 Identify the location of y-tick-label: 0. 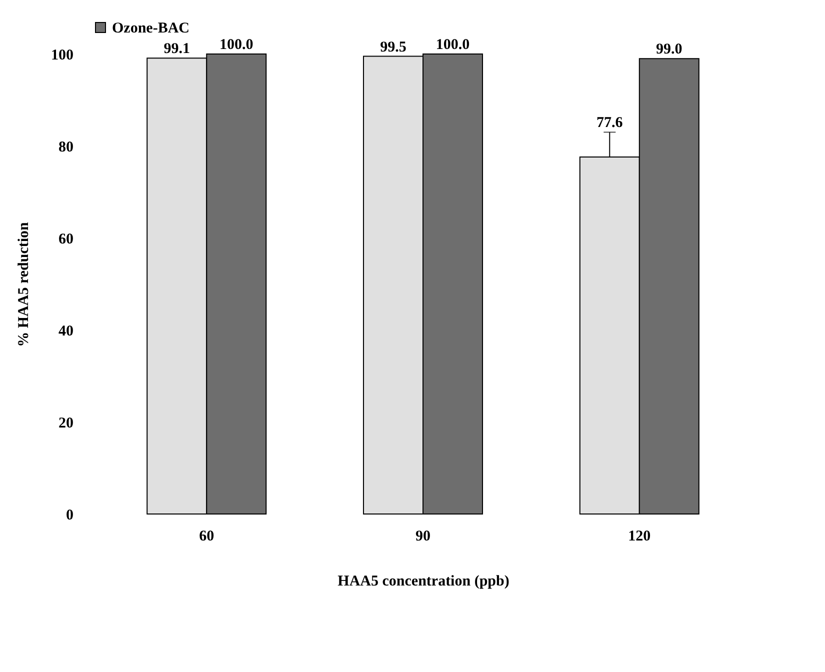
(70, 516).